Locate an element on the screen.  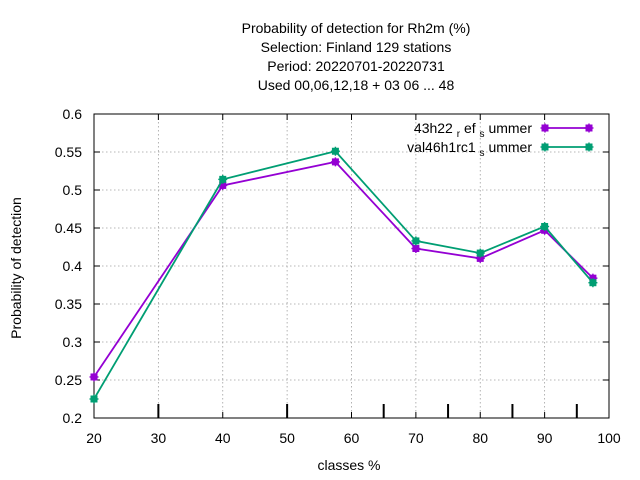
legend-label-1-sub1: r is located at coordinates (459, 134).